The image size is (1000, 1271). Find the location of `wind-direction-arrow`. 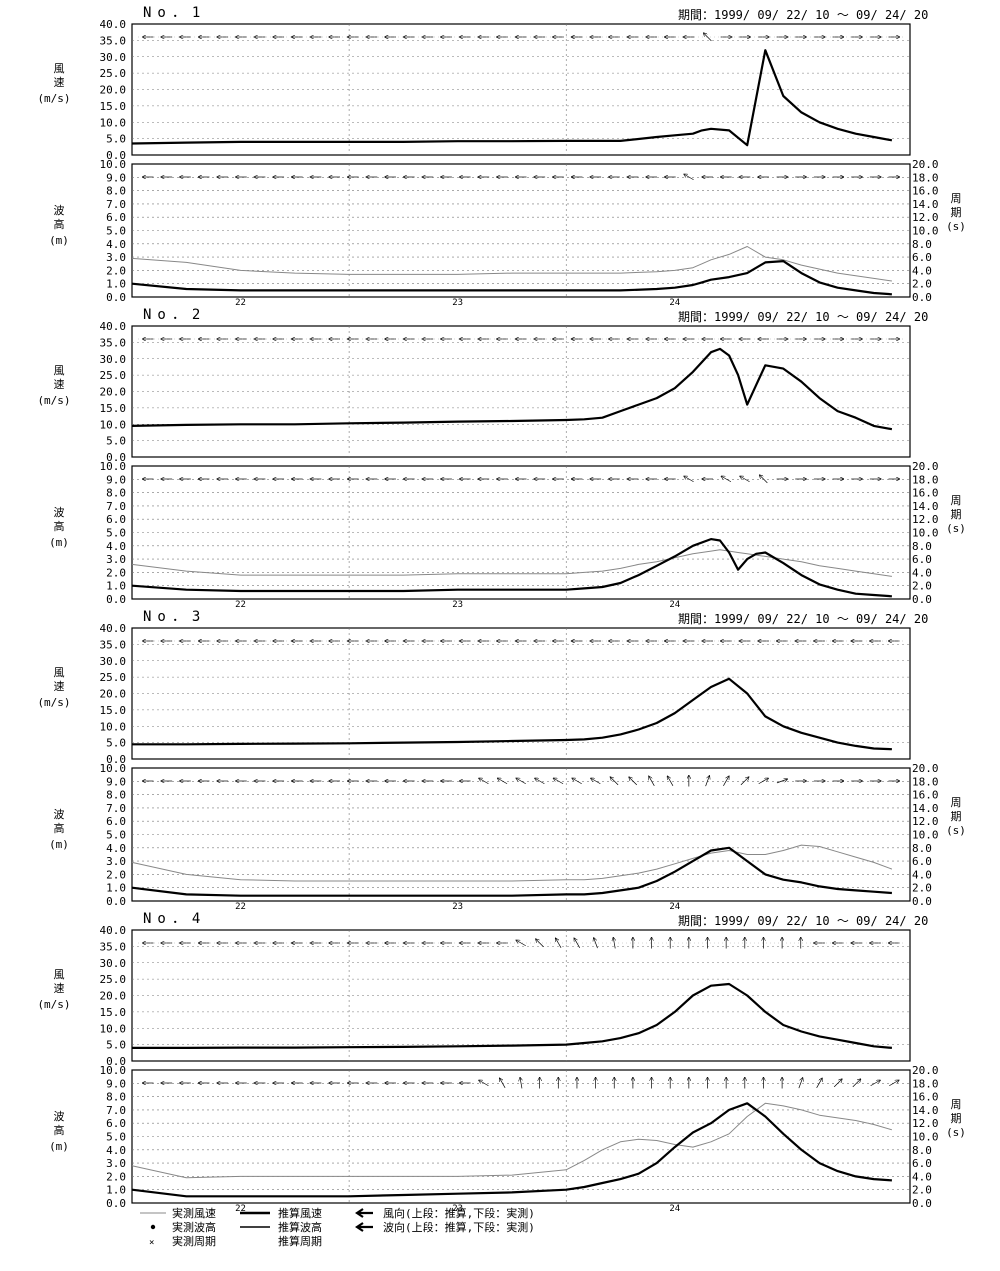

wind-direction-arrow is located at coordinates (596, 943).